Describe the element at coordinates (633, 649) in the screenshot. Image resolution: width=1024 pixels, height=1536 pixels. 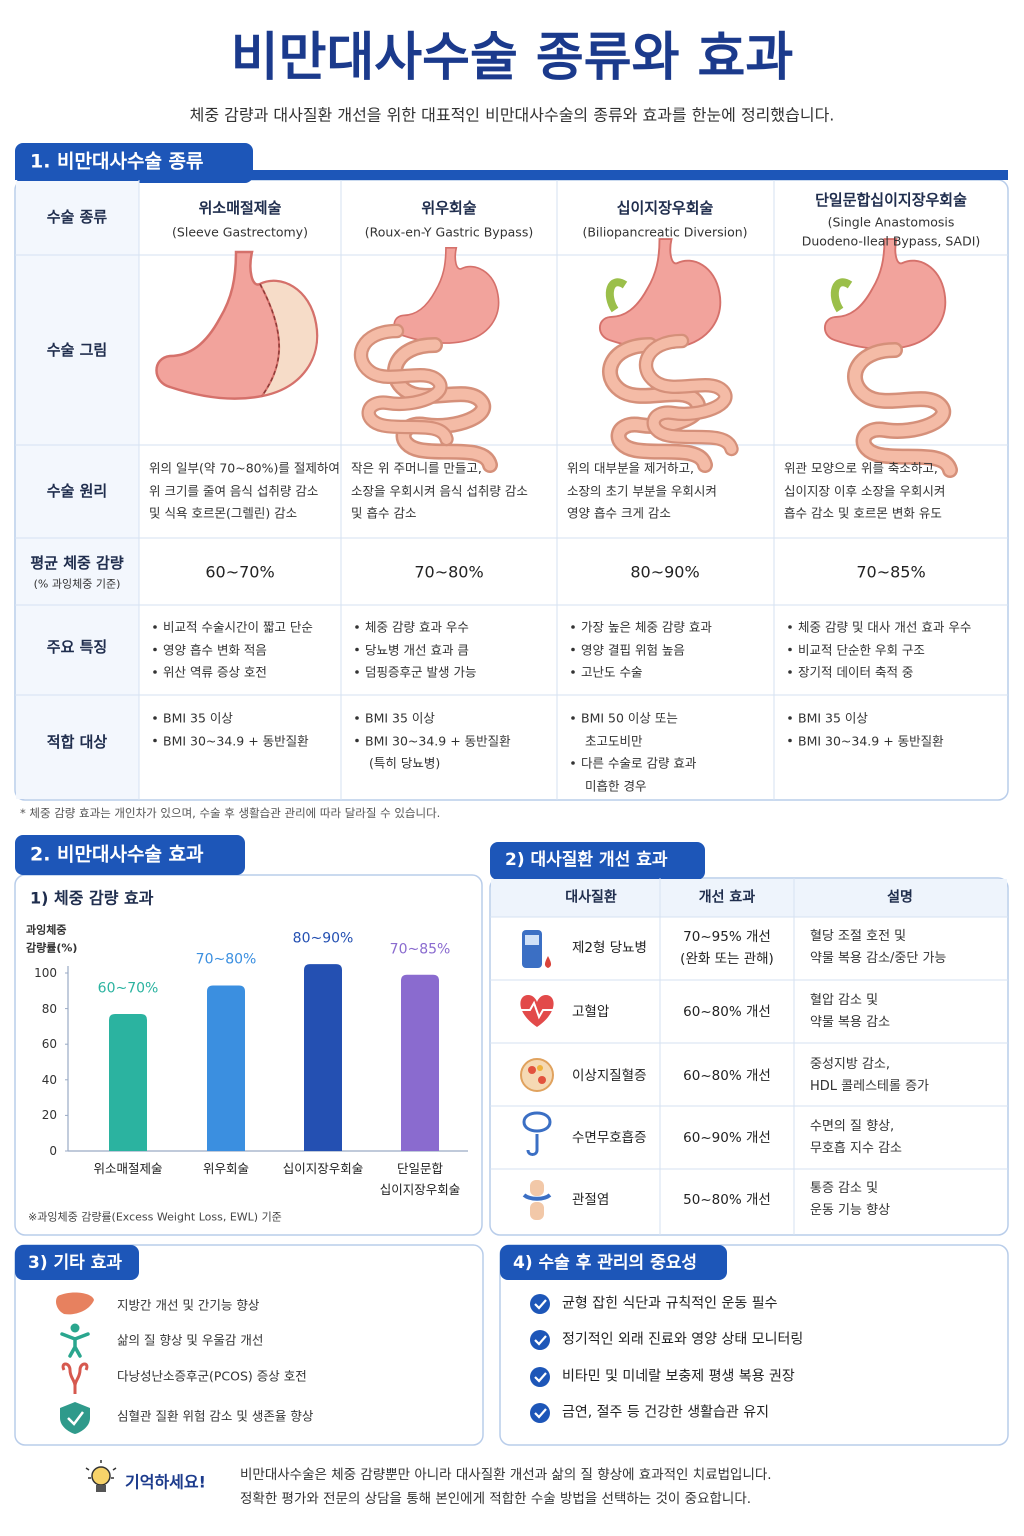
I see `feature: 영양 결핍 위험 높음` at that location.